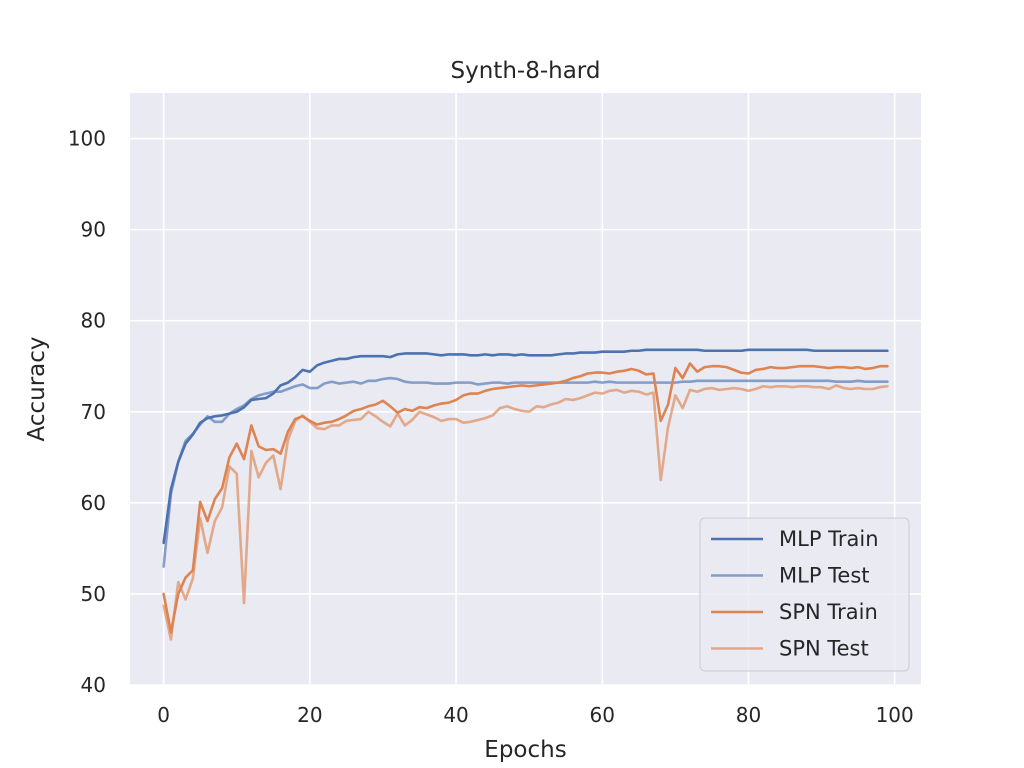 This screenshot has height=768, width=1024. What do you see at coordinates (895, 715) in the screenshot?
I see `x-tick-label: 100` at bounding box center [895, 715].